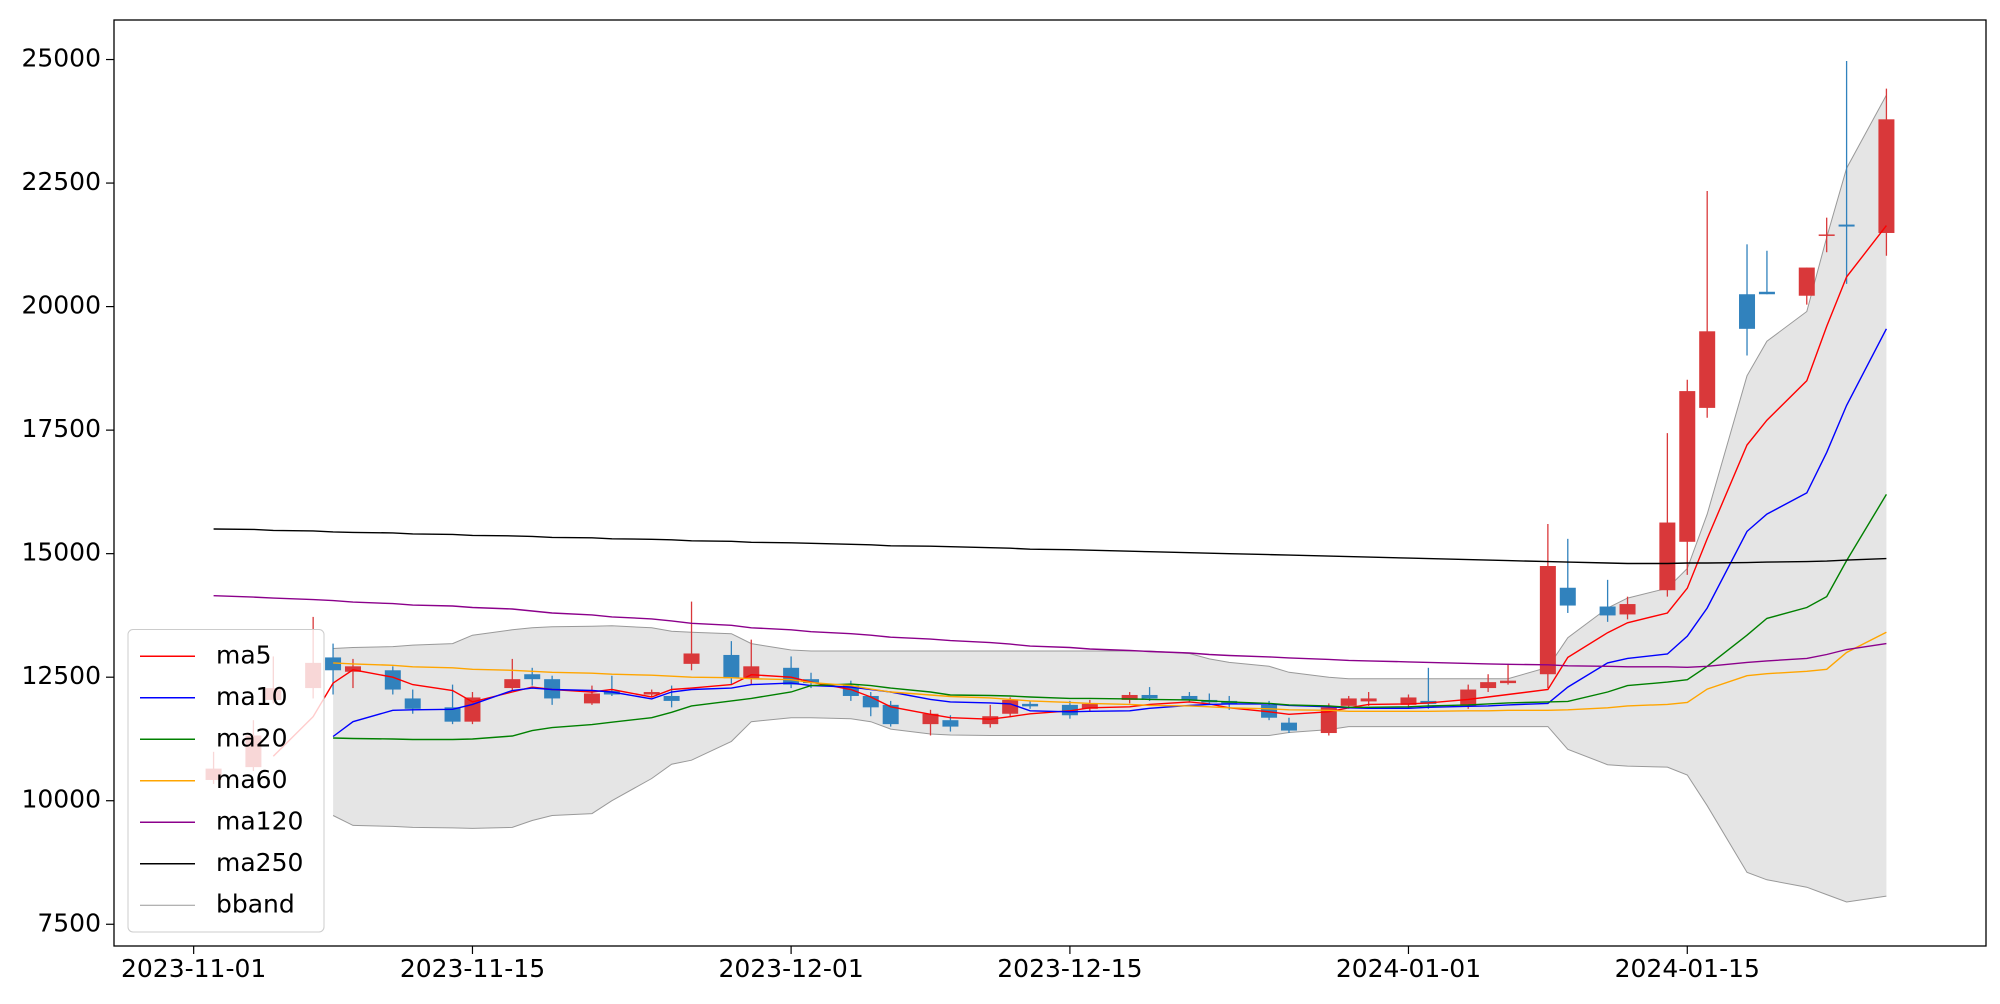  I want to click on legend: ma5 ma10 ma20 ma60 ma120 ma250 bband, so click(226, 781).